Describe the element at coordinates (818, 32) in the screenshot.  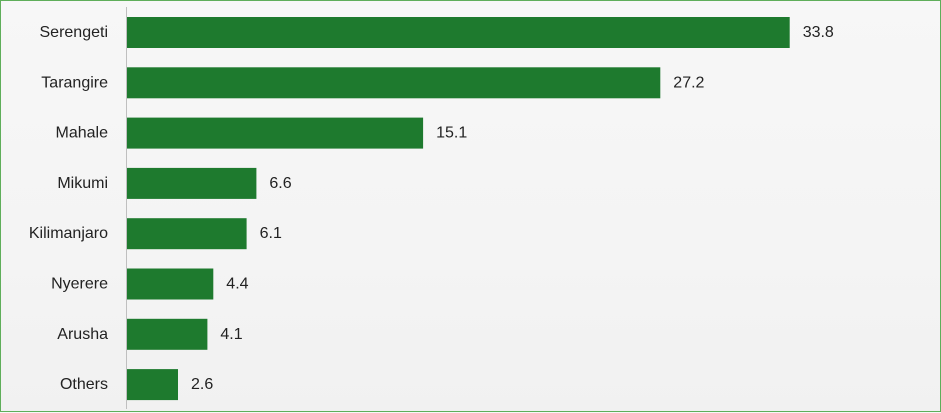
I see `value-label-serengeti: 33.8` at that location.